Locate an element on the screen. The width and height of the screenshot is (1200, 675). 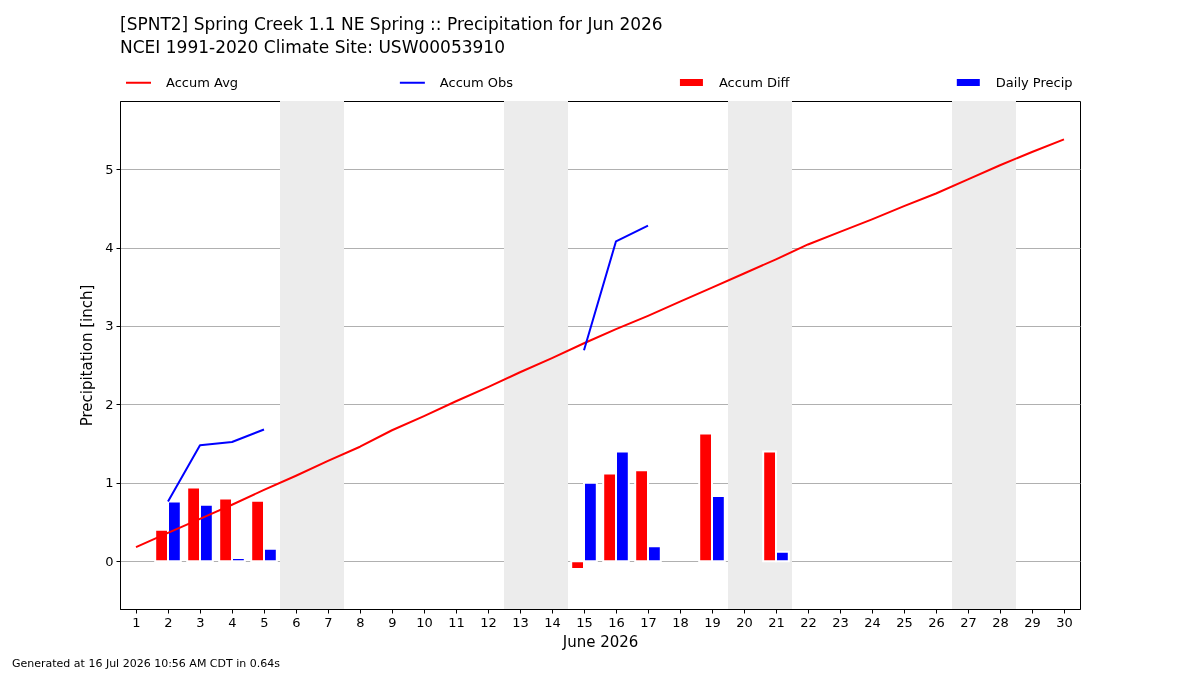
x-tick-label: 29 is located at coordinates (1032, 622).